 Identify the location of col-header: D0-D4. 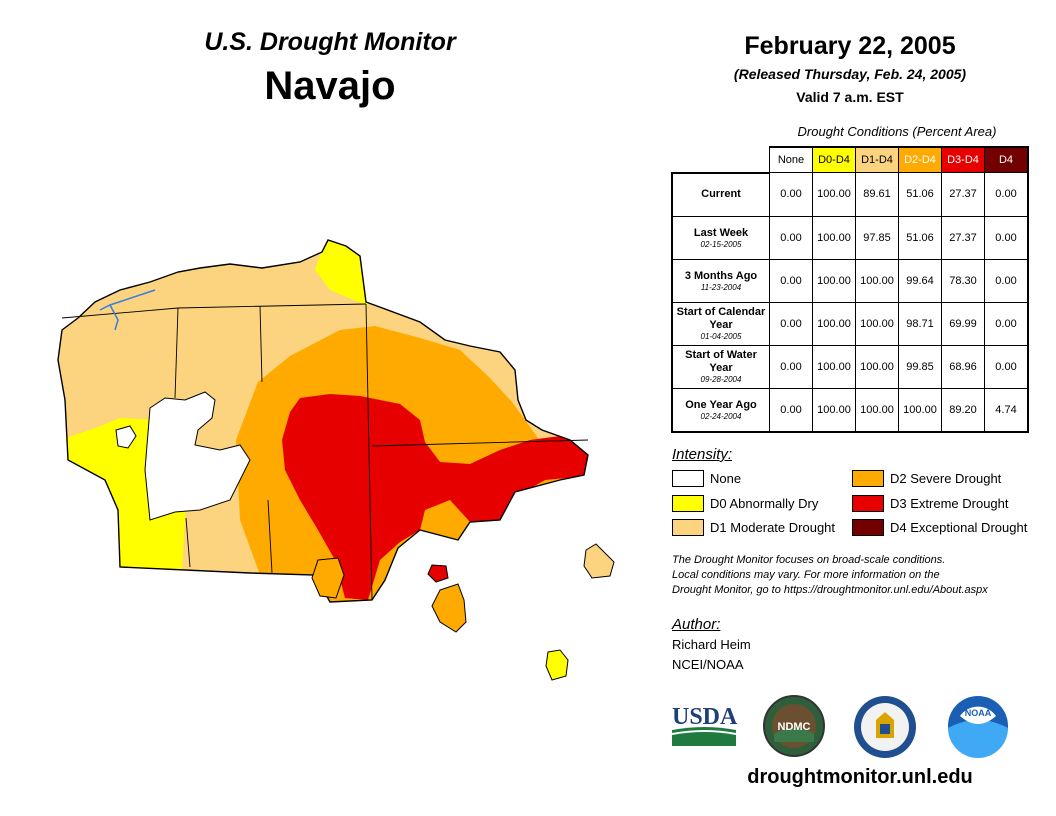
(834, 159).